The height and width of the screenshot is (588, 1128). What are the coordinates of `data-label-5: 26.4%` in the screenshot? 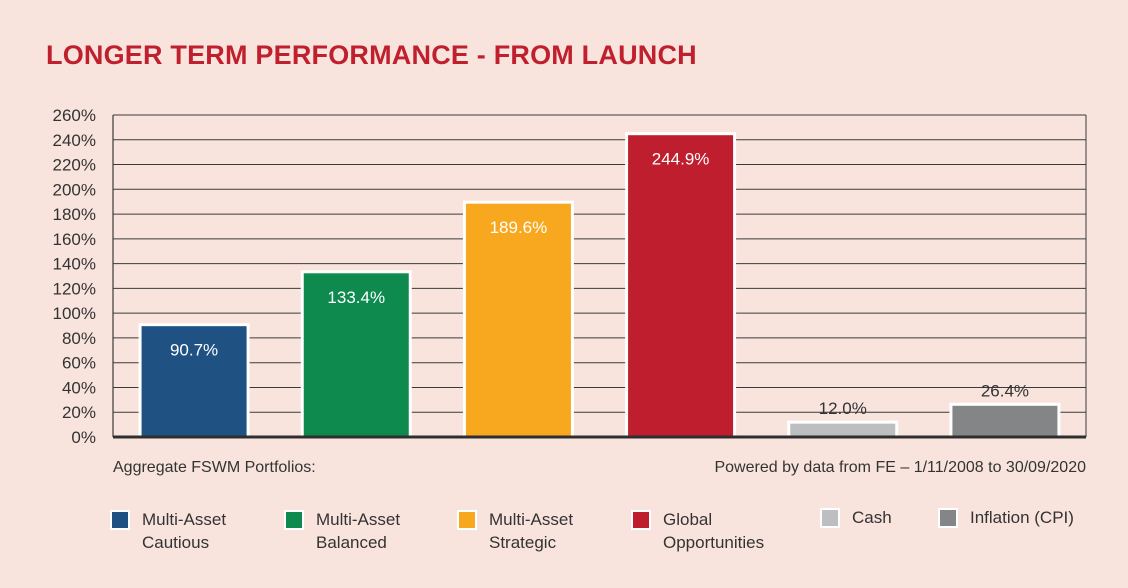 It's located at (1005, 390).